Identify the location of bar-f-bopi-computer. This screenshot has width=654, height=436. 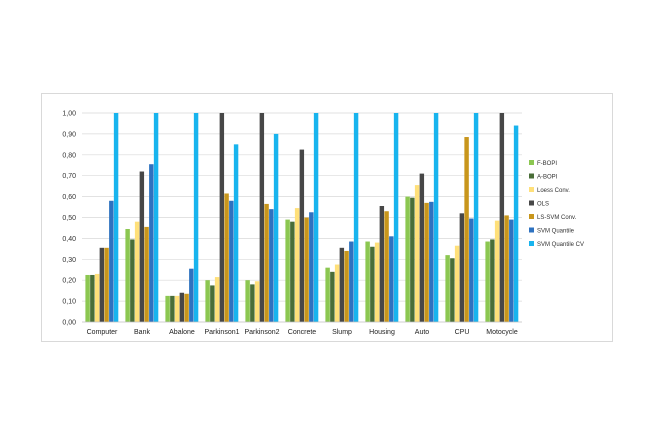
(87, 298).